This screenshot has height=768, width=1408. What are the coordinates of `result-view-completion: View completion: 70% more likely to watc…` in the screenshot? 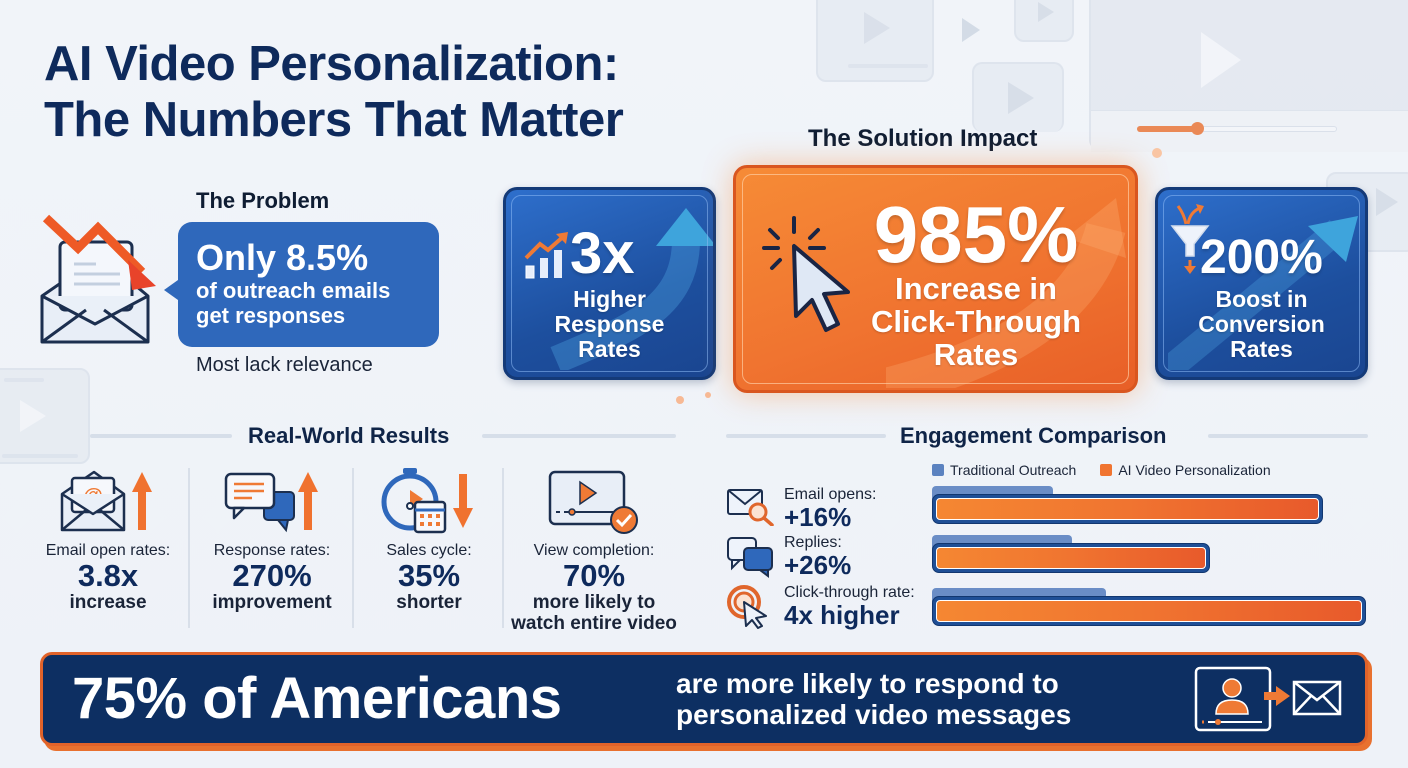 It's located at (594, 551).